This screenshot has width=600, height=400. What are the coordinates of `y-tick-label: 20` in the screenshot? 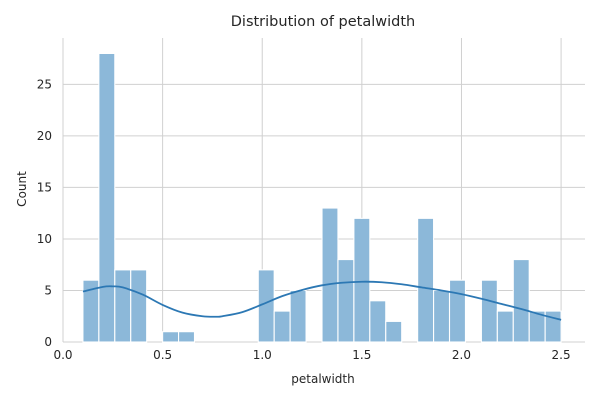 It's located at (44, 136).